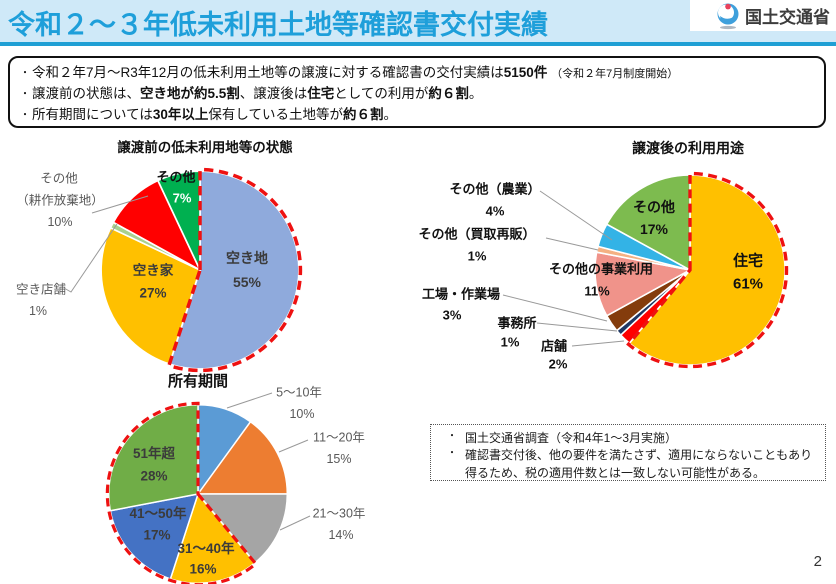  I want to click on slice-value: 55%, so click(247, 282).